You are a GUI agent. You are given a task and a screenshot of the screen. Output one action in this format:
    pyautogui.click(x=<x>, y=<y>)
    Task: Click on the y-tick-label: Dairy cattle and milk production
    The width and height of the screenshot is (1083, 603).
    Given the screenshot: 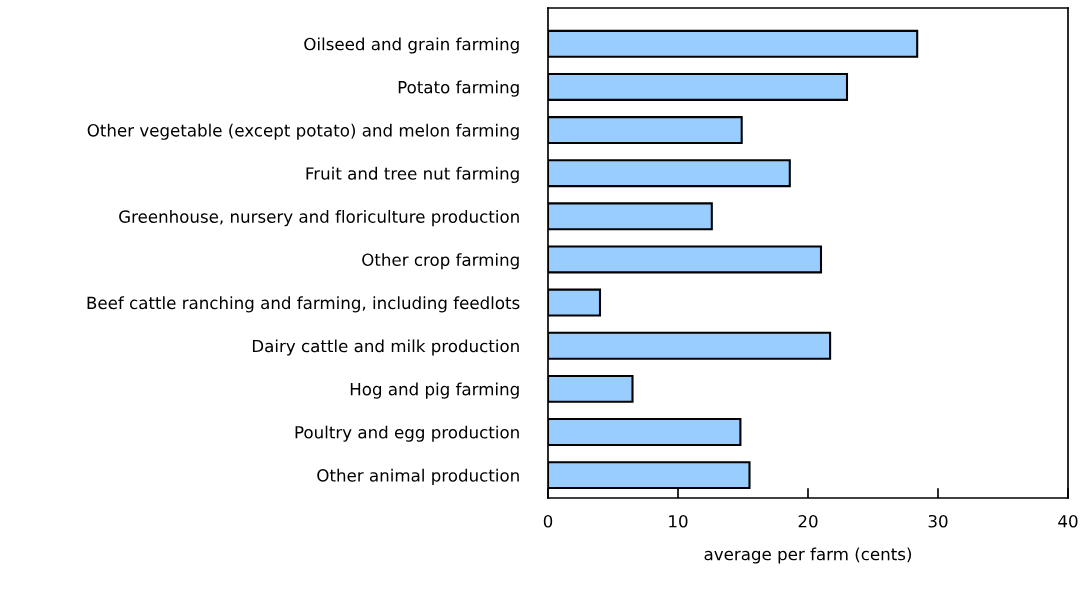 What is the action you would take?
    pyautogui.click(x=385, y=347)
    